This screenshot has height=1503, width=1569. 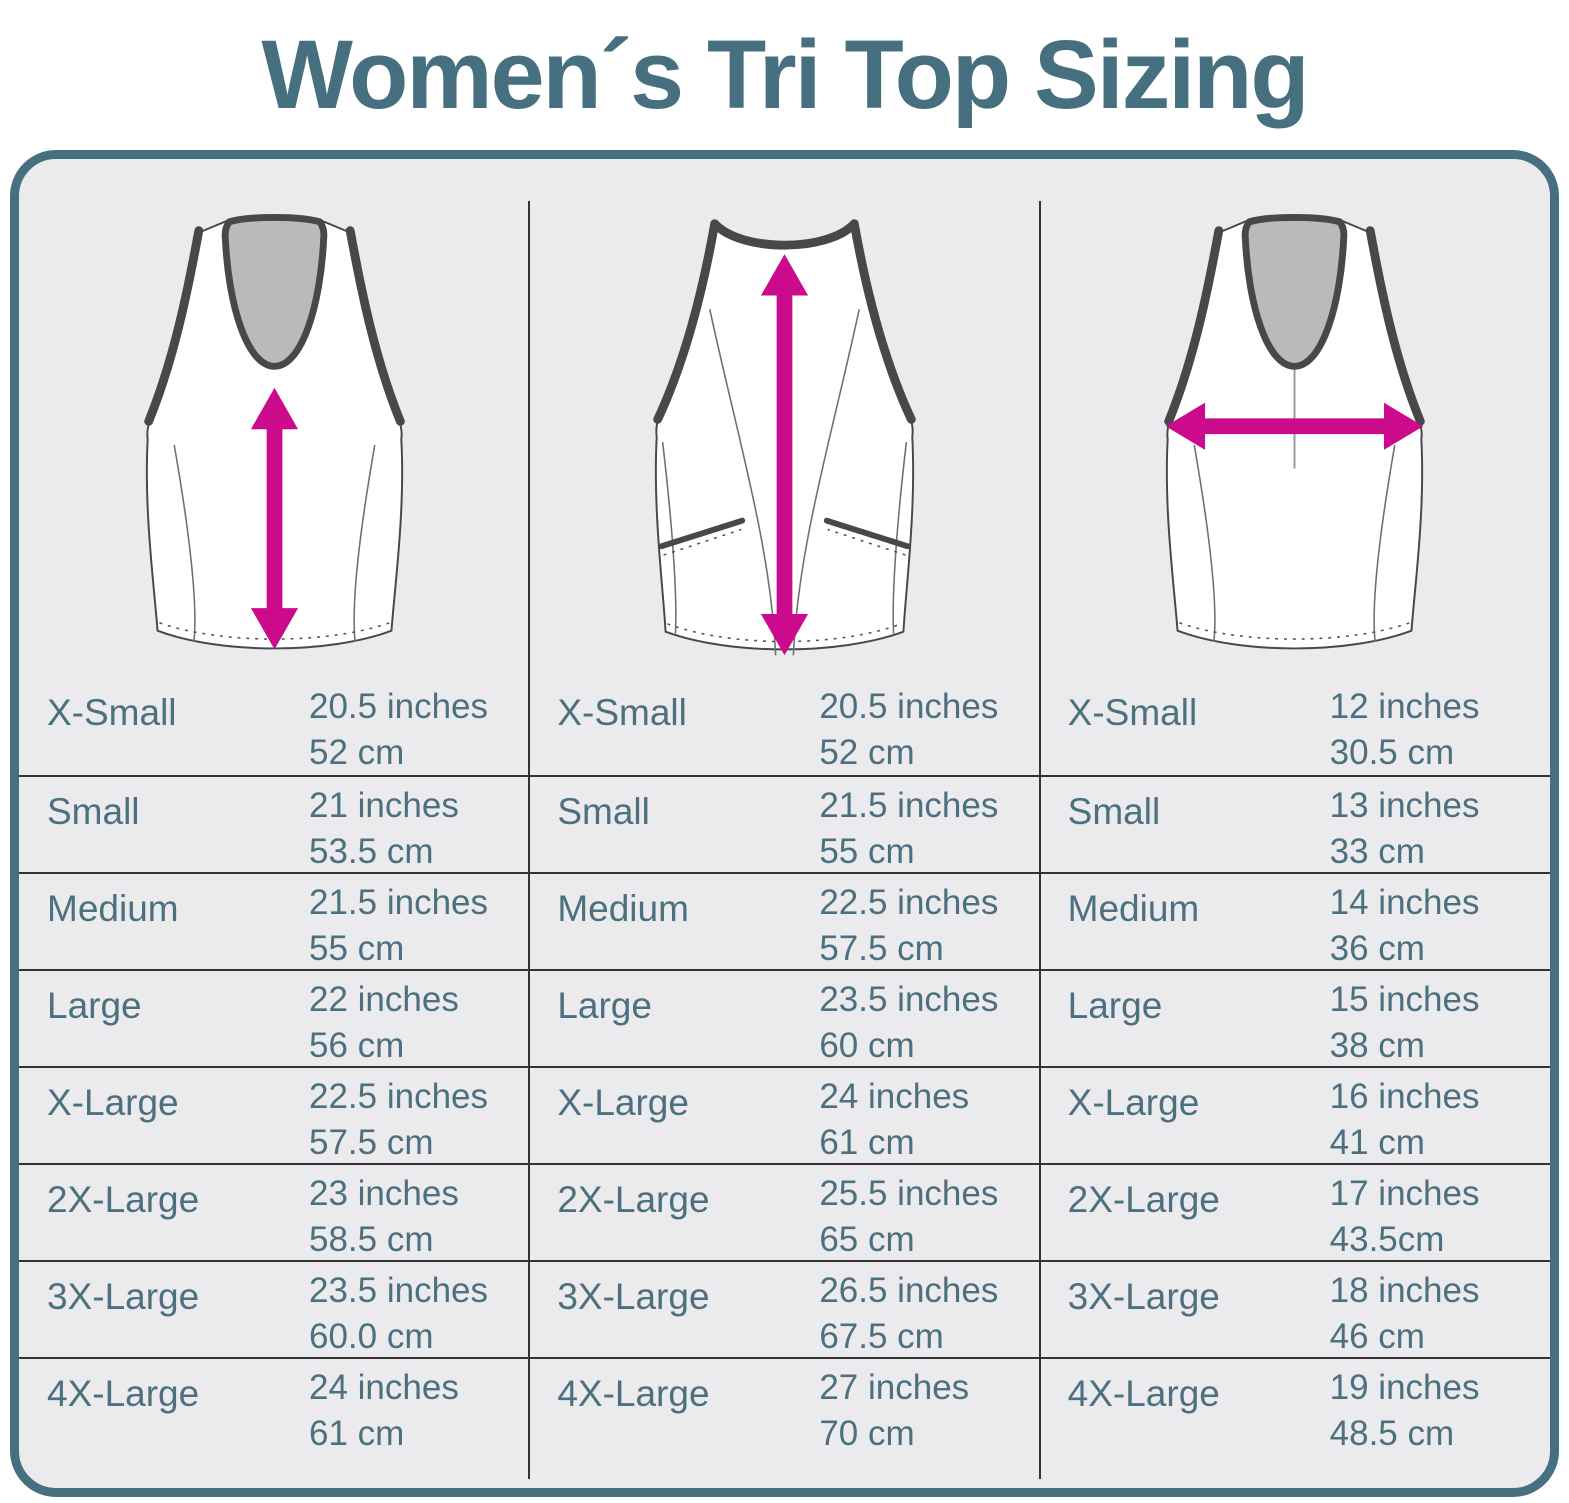 What do you see at coordinates (633, 1393) in the screenshot?
I see `size-name: 4X-Large` at bounding box center [633, 1393].